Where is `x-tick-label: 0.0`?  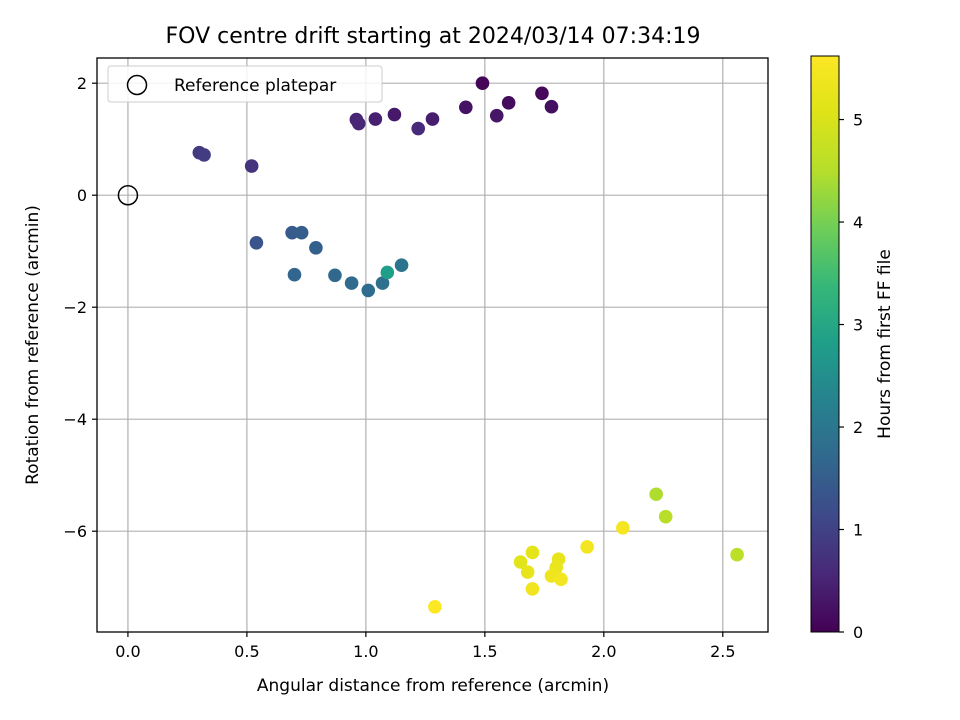
x-tick-label: 0.0 is located at coordinates (127, 651).